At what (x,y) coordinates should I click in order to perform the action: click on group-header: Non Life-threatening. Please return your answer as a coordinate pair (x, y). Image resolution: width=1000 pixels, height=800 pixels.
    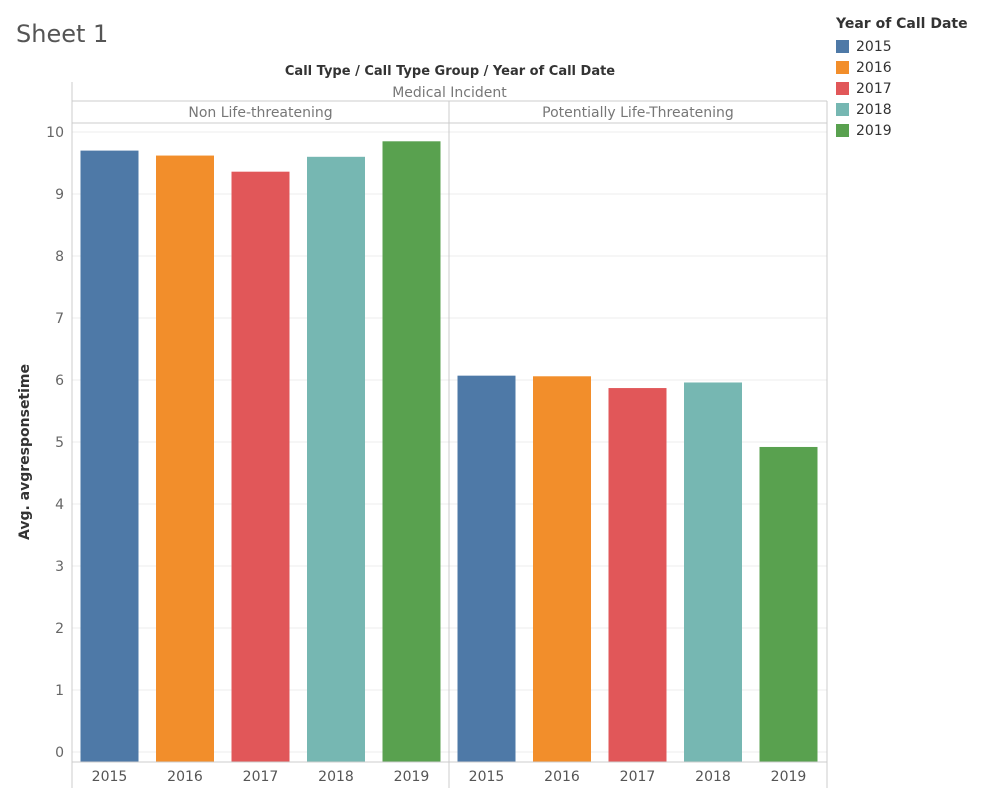
    Looking at the image, I should click on (260, 113).